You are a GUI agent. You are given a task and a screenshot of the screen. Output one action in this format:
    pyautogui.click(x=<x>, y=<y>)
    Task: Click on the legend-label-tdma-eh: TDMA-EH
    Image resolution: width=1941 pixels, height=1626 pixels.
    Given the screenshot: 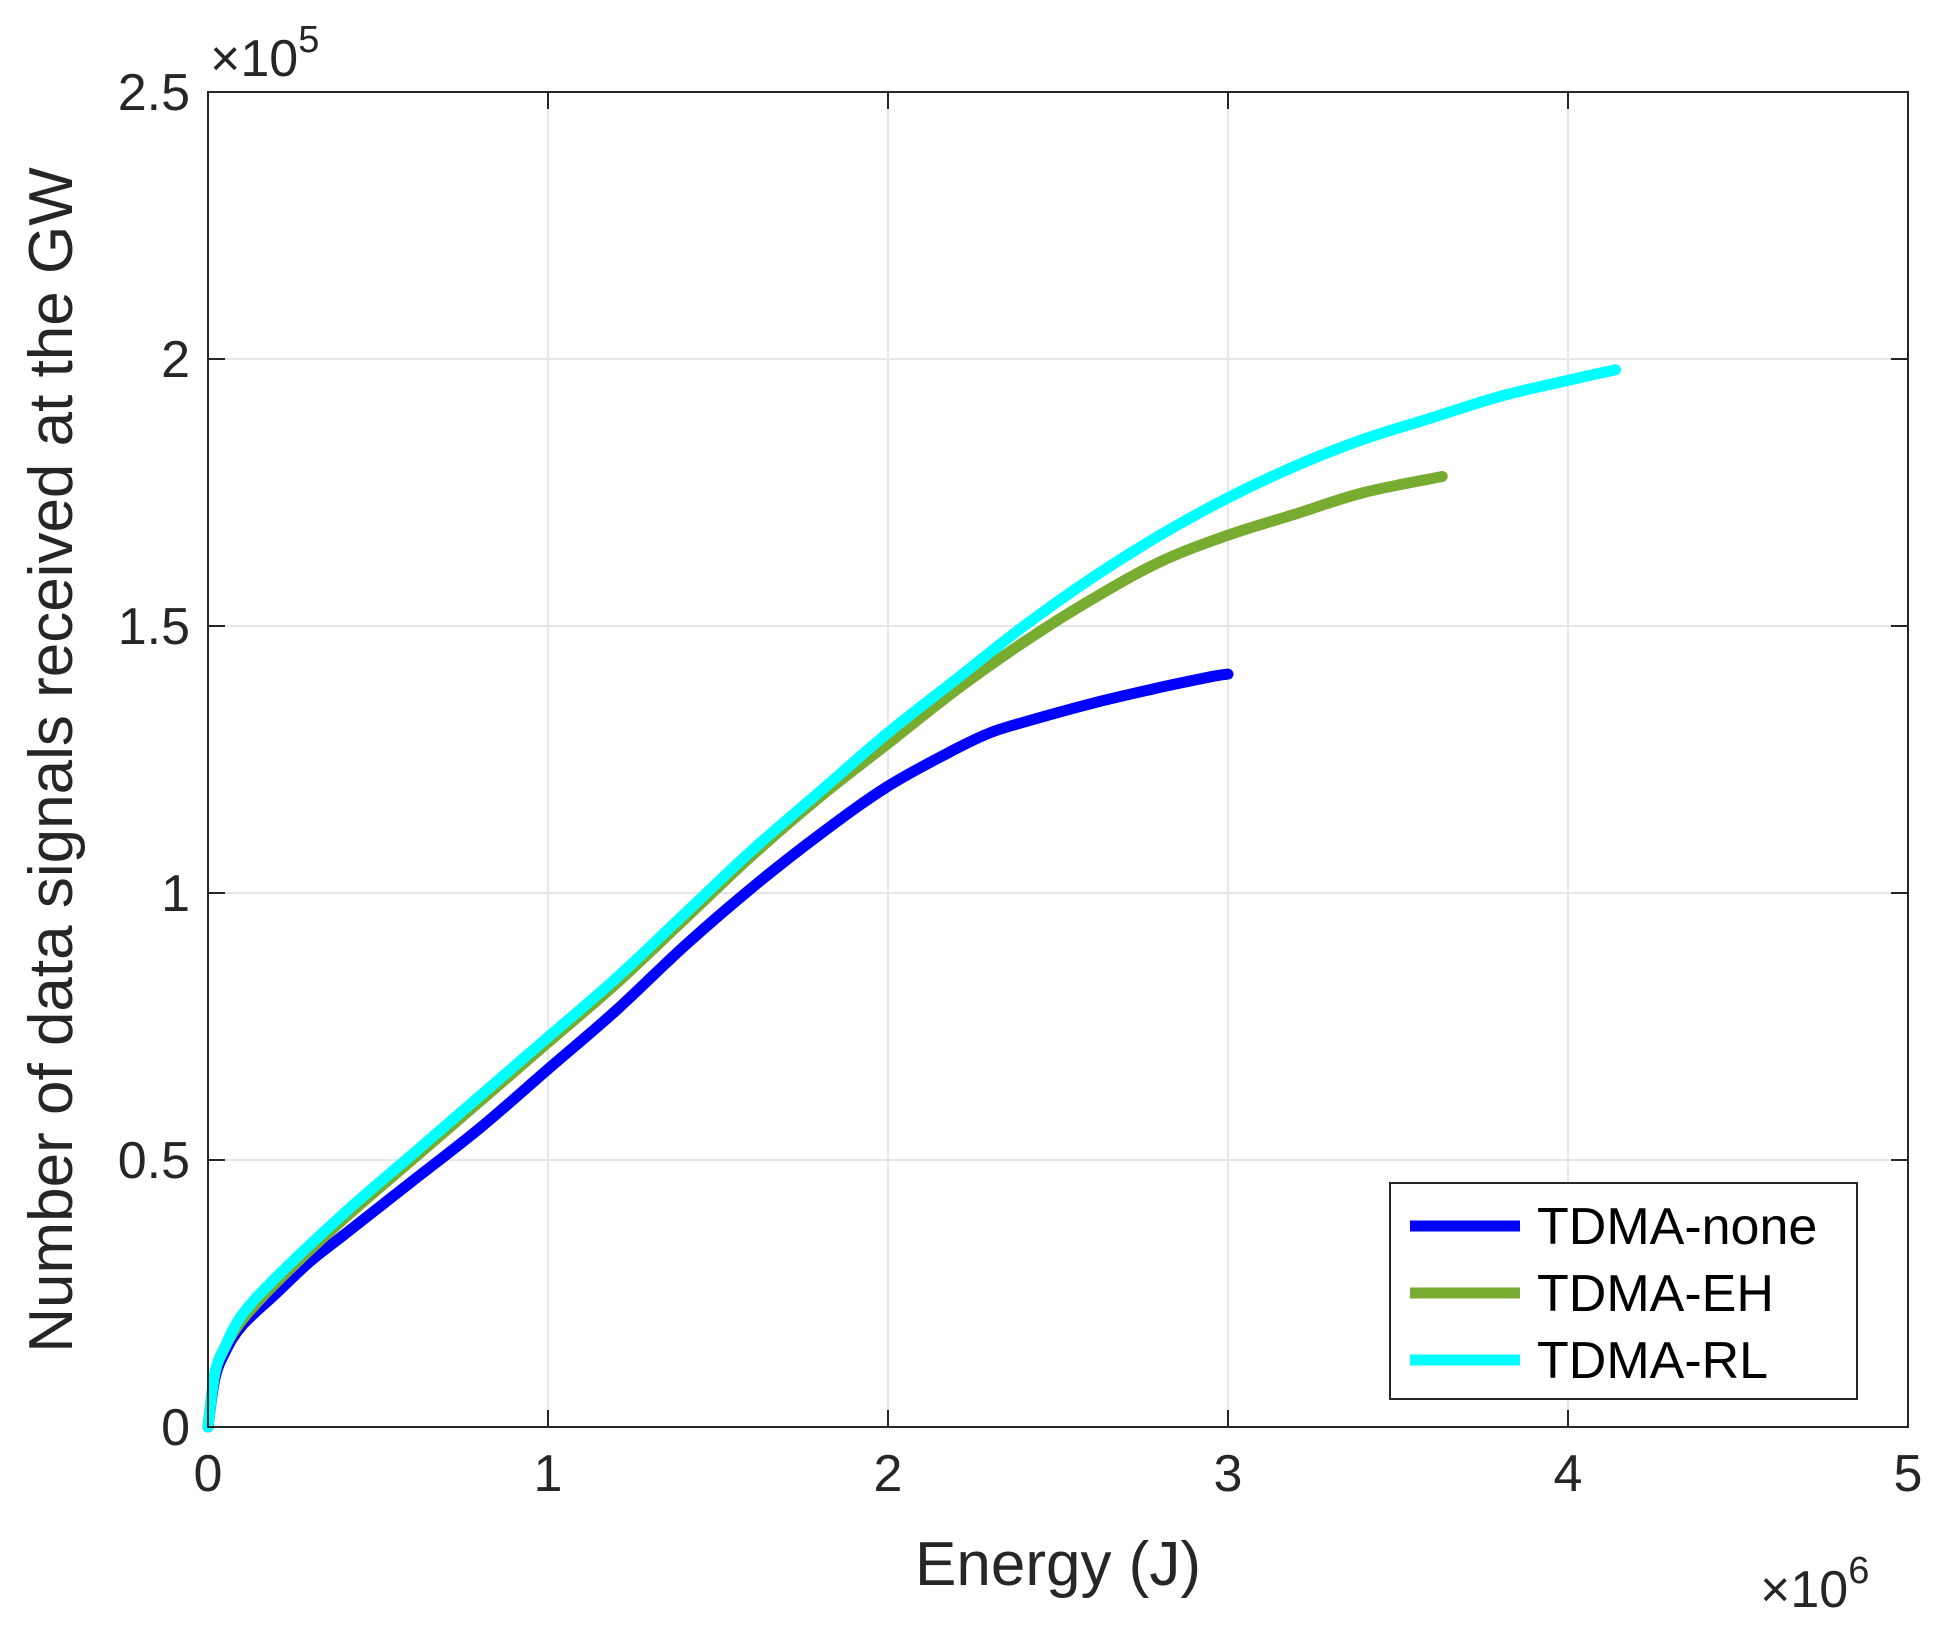 What is the action you would take?
    pyautogui.click(x=1655, y=1294)
    